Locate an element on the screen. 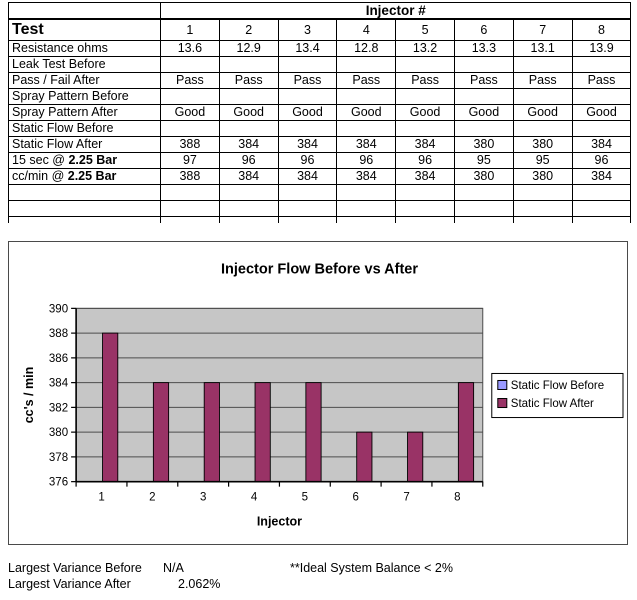 The image size is (637, 600). x-tick-label: 4 is located at coordinates (254, 498).